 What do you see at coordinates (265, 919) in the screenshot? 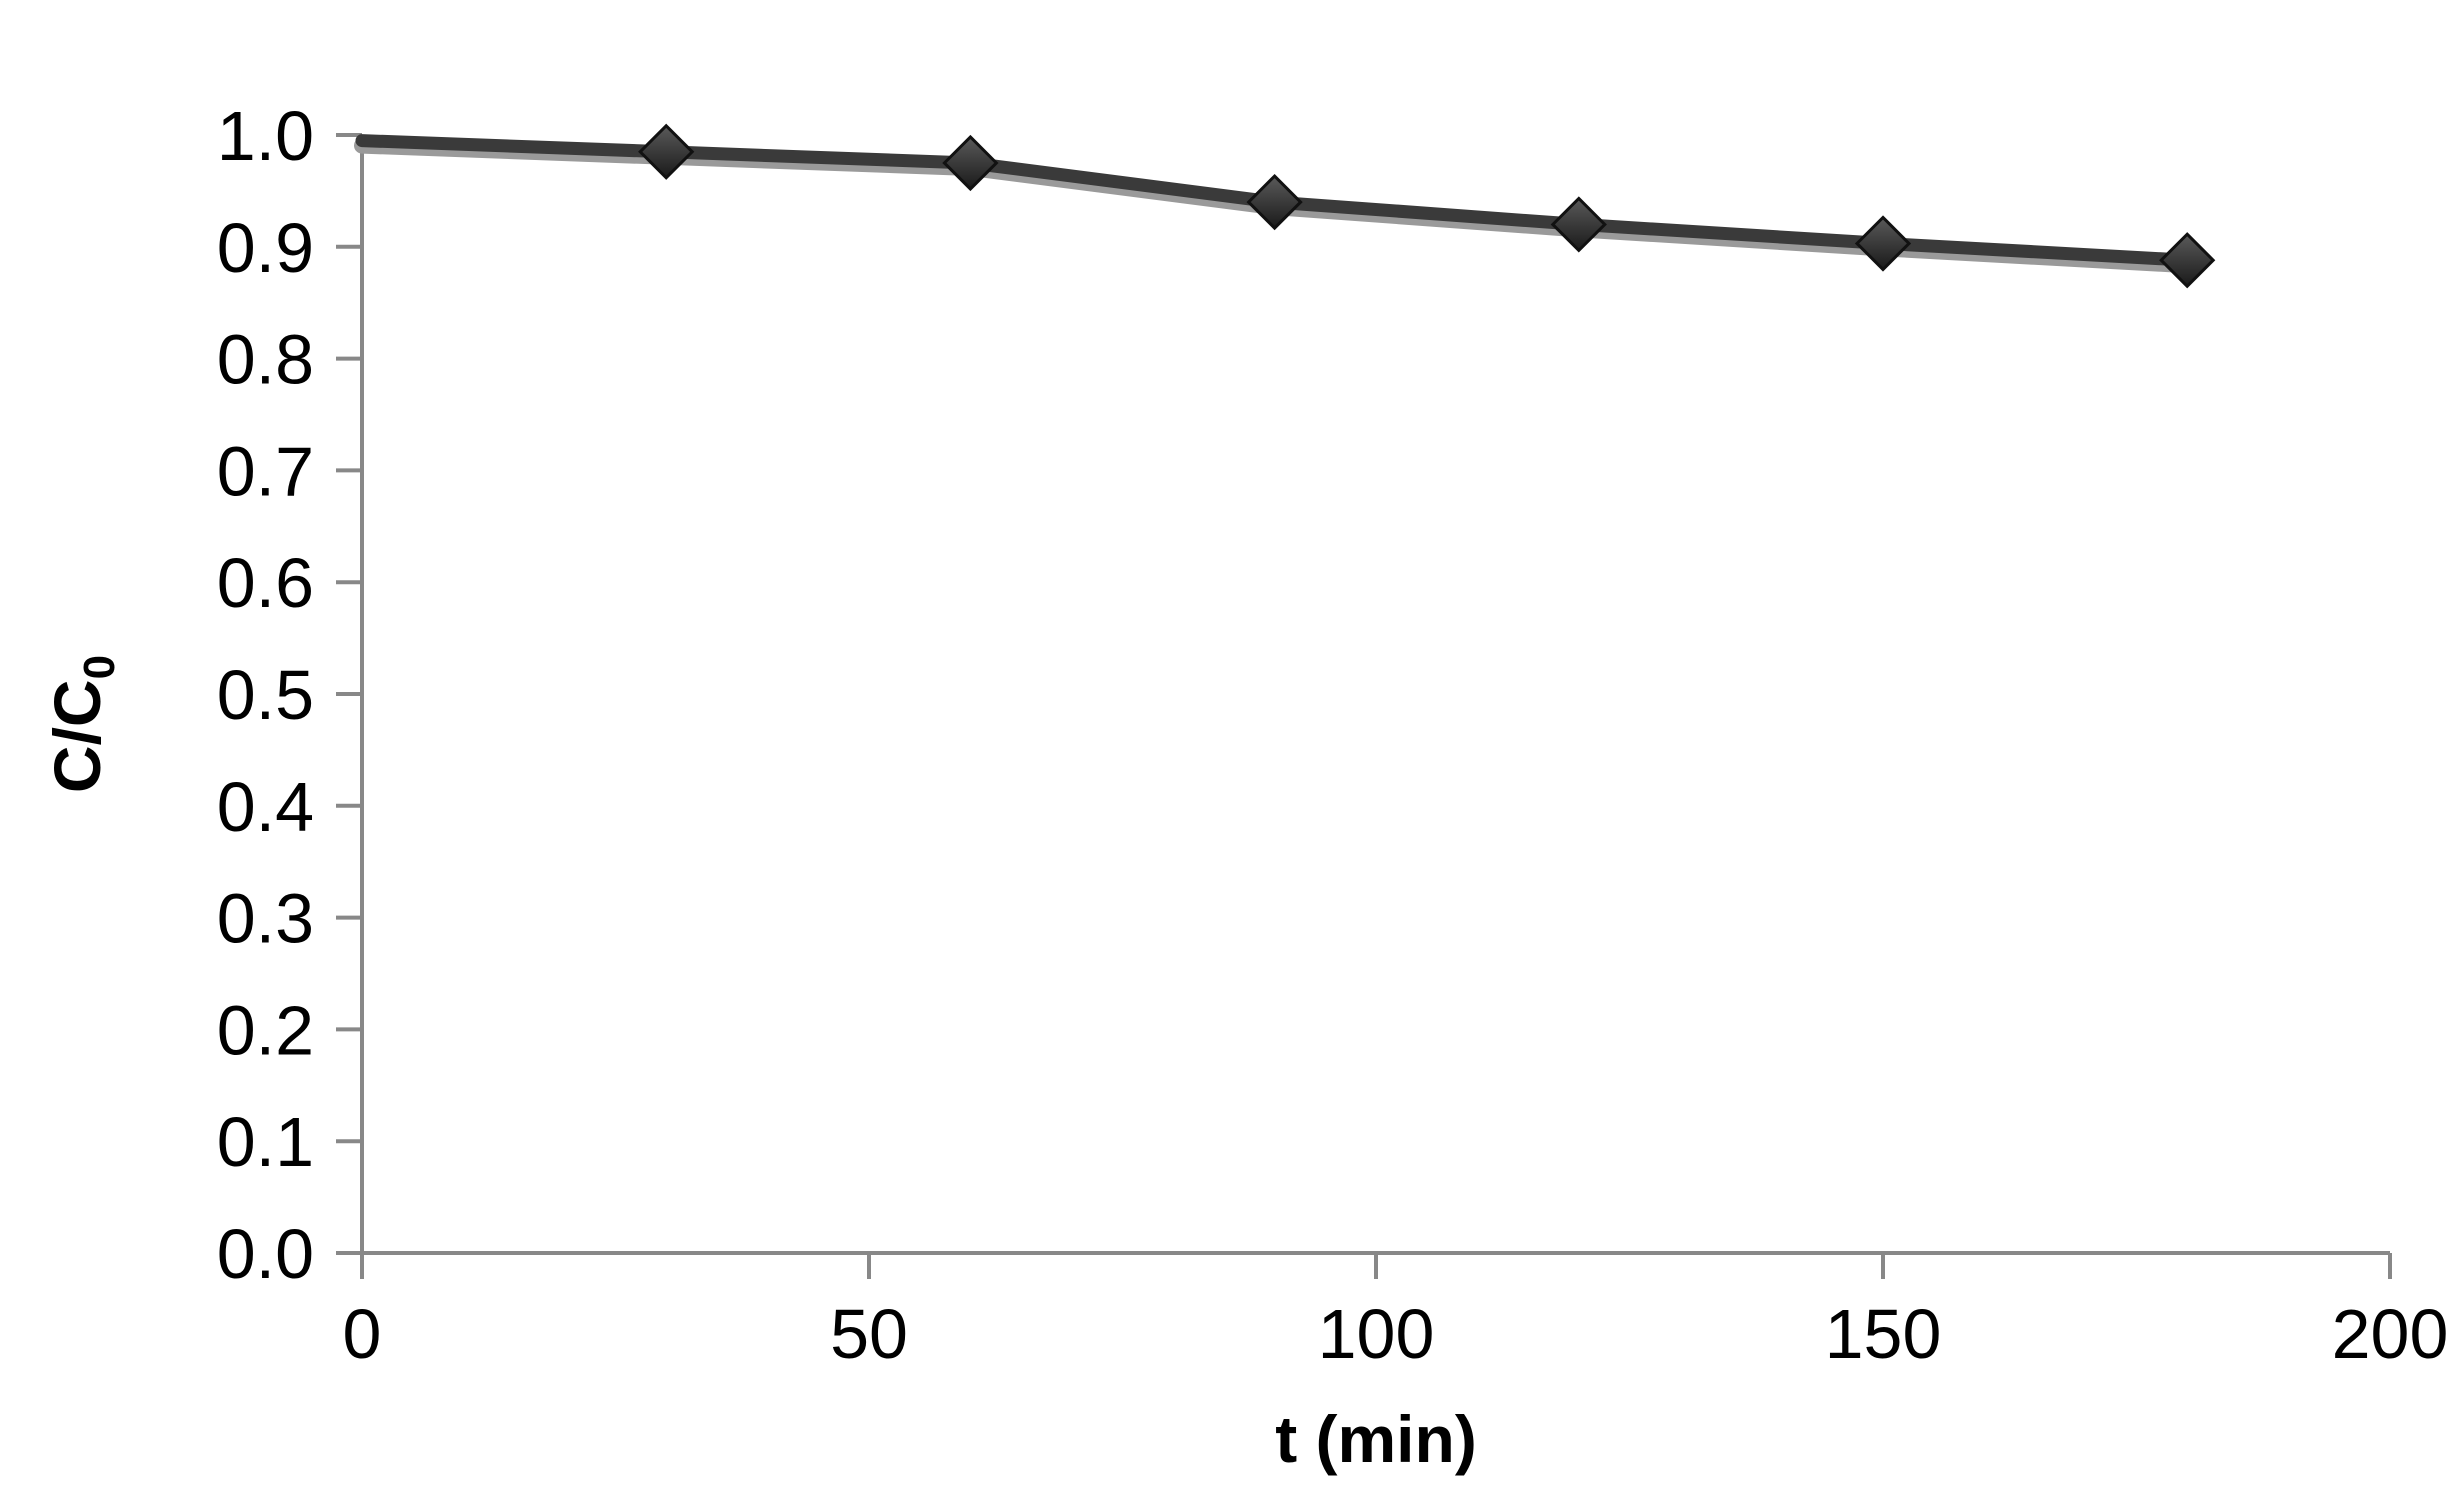
I see `y-tick-label: 0.3` at bounding box center [265, 919].